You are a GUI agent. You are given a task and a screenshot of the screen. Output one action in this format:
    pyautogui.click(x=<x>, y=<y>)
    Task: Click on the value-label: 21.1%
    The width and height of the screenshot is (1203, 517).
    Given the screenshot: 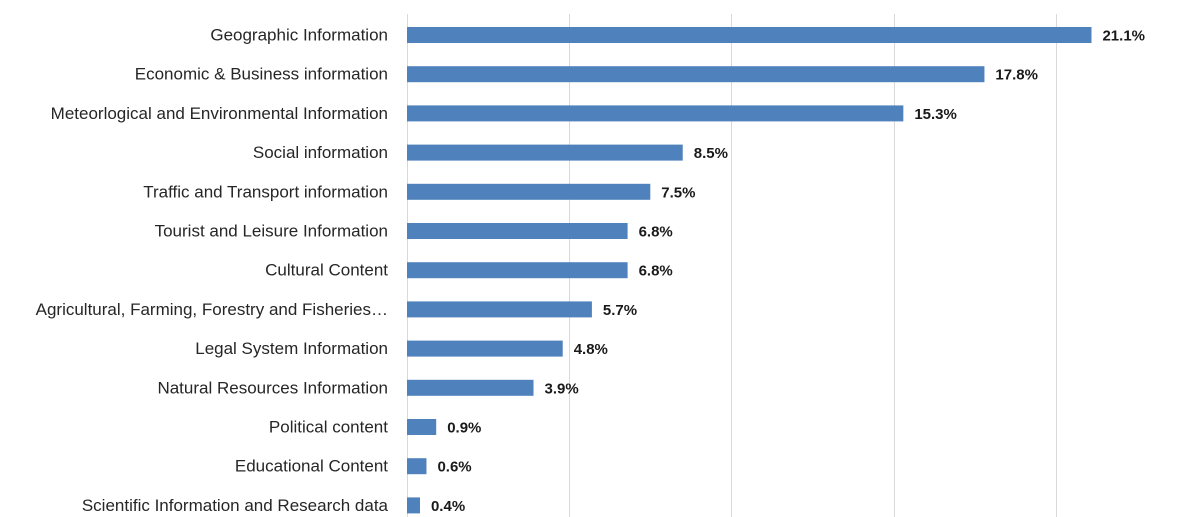 What is the action you would take?
    pyautogui.click(x=1123, y=36)
    